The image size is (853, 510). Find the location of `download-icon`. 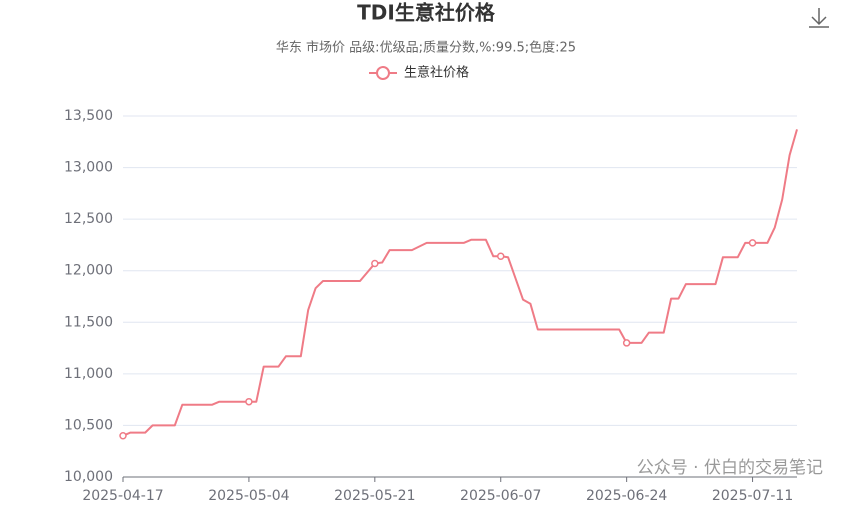

download-icon is located at coordinates (819, 18).